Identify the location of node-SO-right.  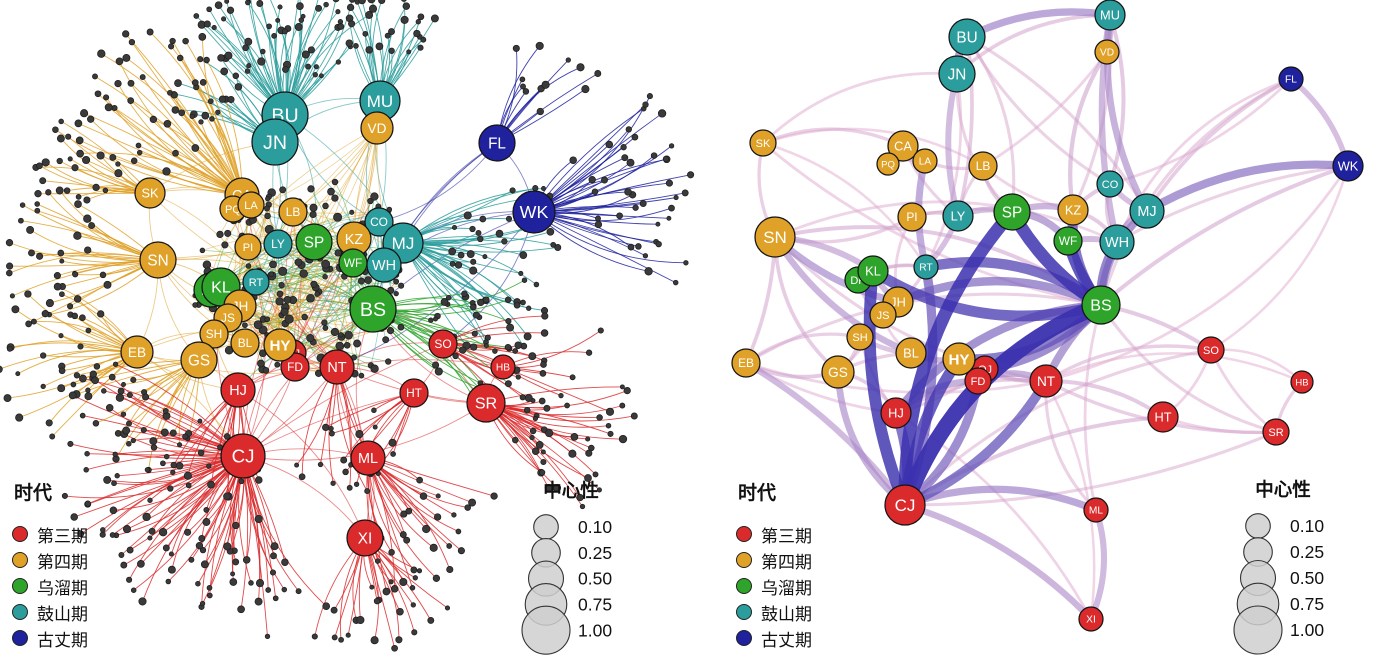
(1211, 350).